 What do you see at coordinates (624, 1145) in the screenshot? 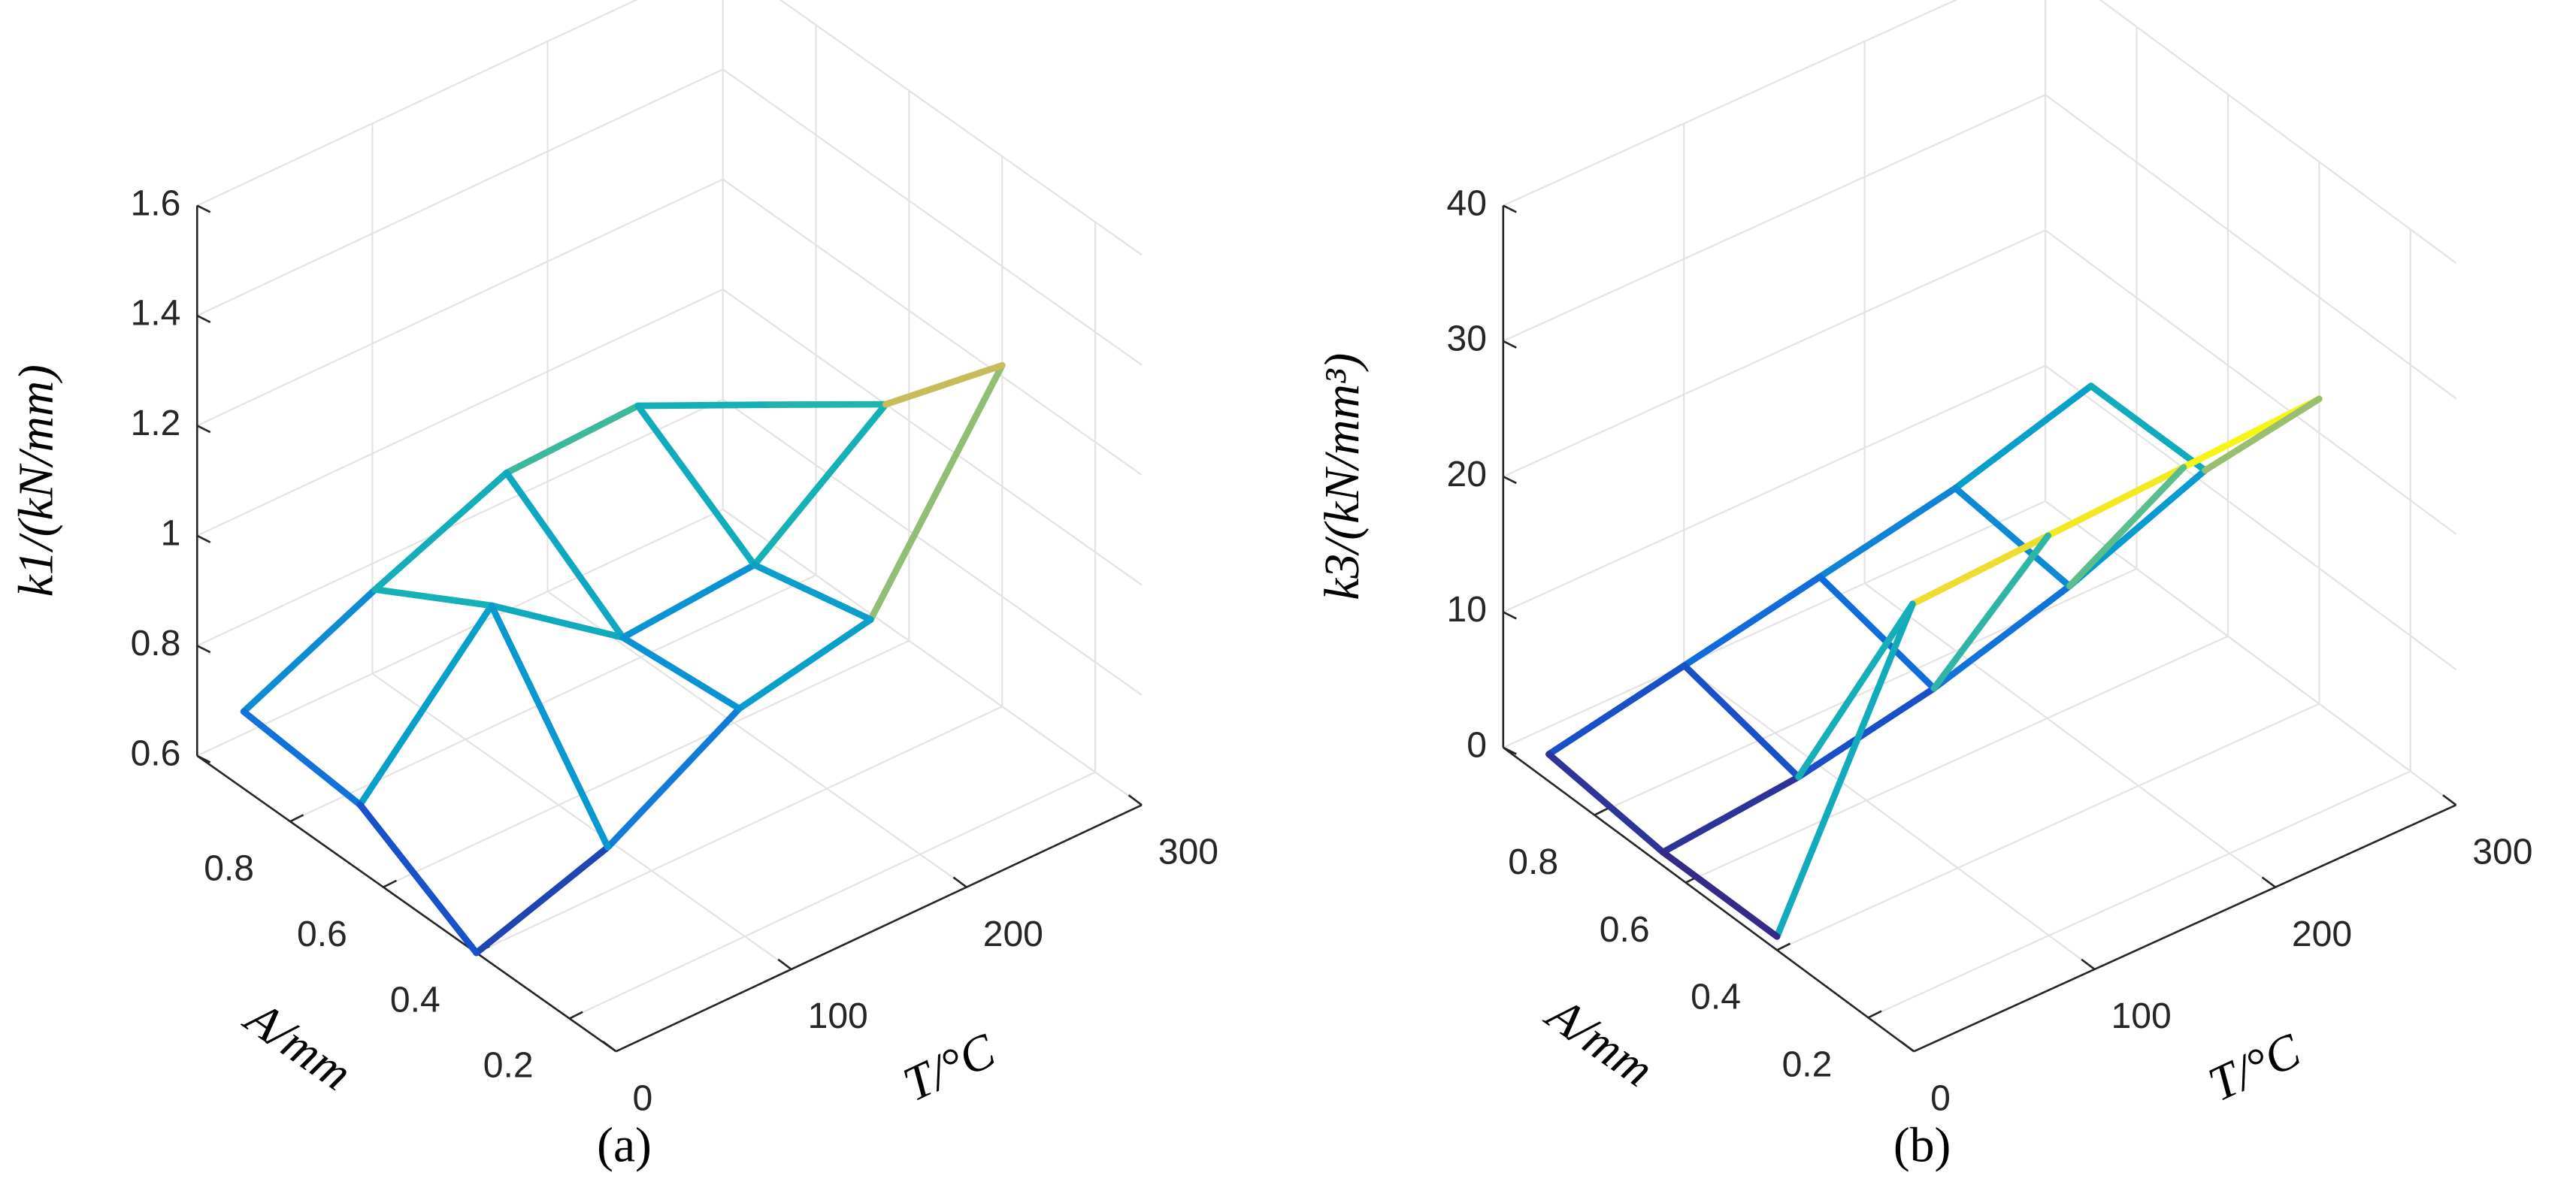
I see `panel-label: (a)` at bounding box center [624, 1145].